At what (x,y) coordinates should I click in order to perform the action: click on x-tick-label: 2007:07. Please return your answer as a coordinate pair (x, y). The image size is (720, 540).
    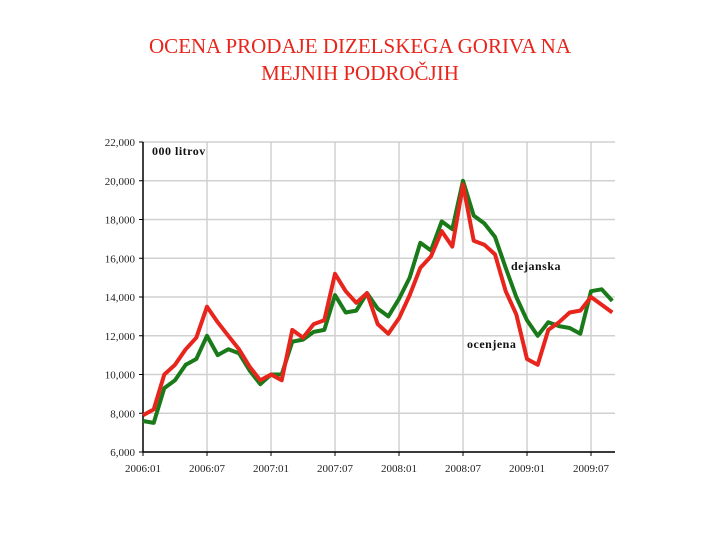
    Looking at the image, I should click on (335, 469).